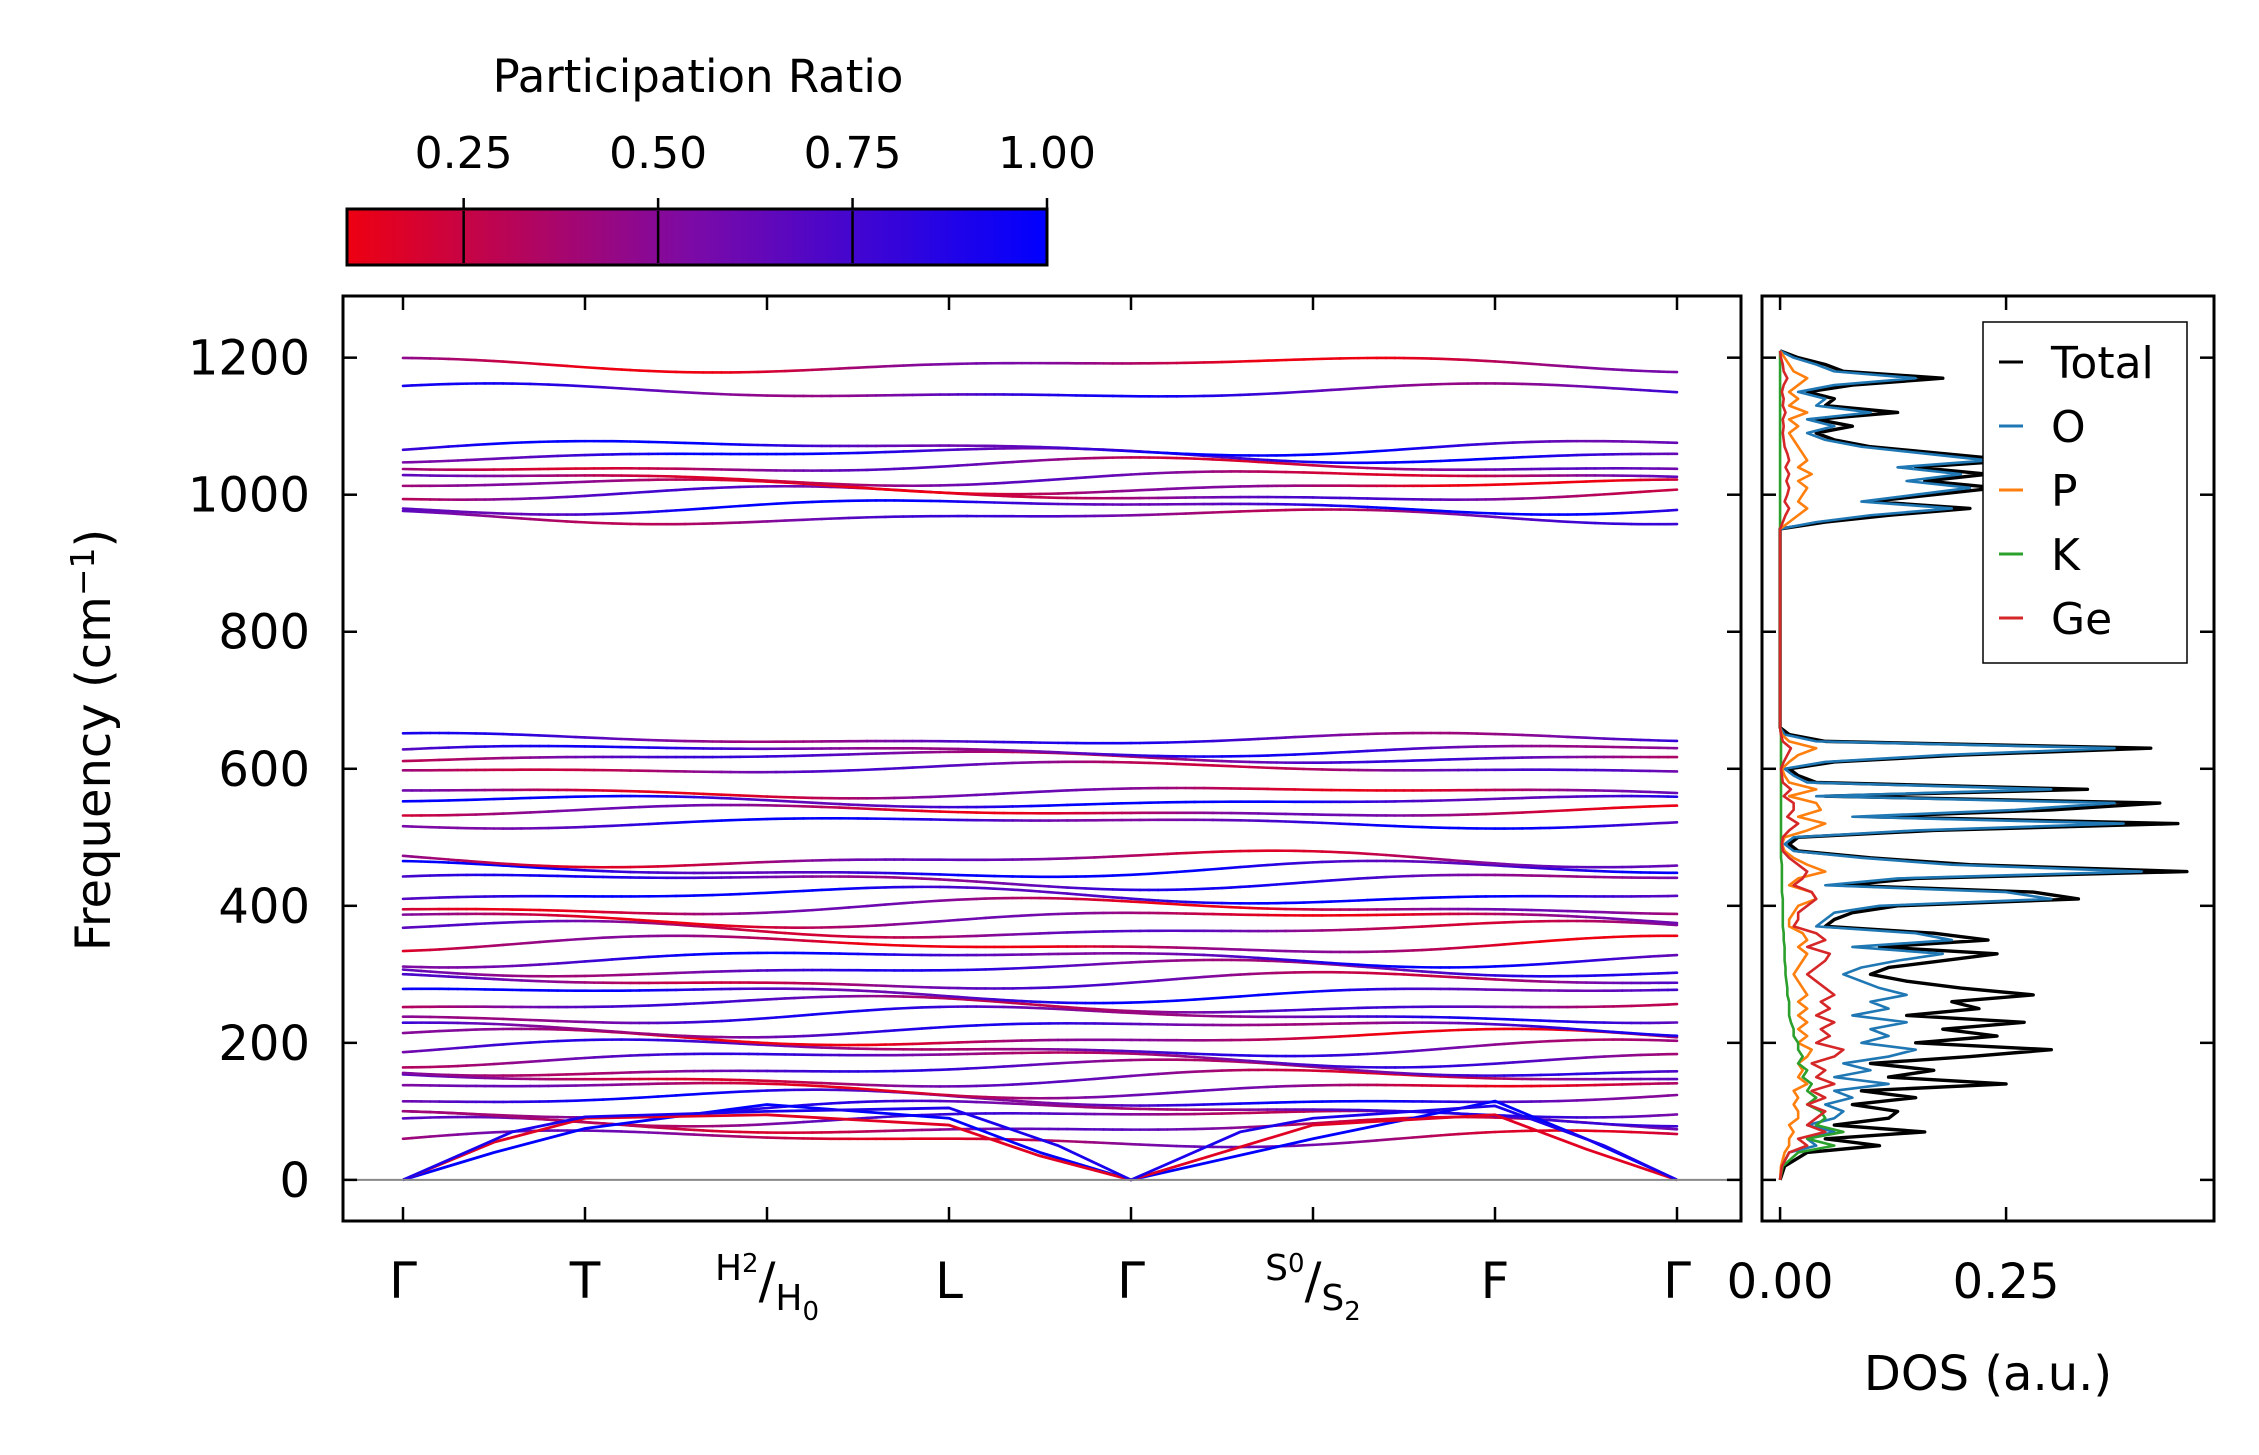 The image size is (2259, 1455). What do you see at coordinates (464, 153) in the screenshot?
I see `colorbar-tick-label: 0.25` at bounding box center [464, 153].